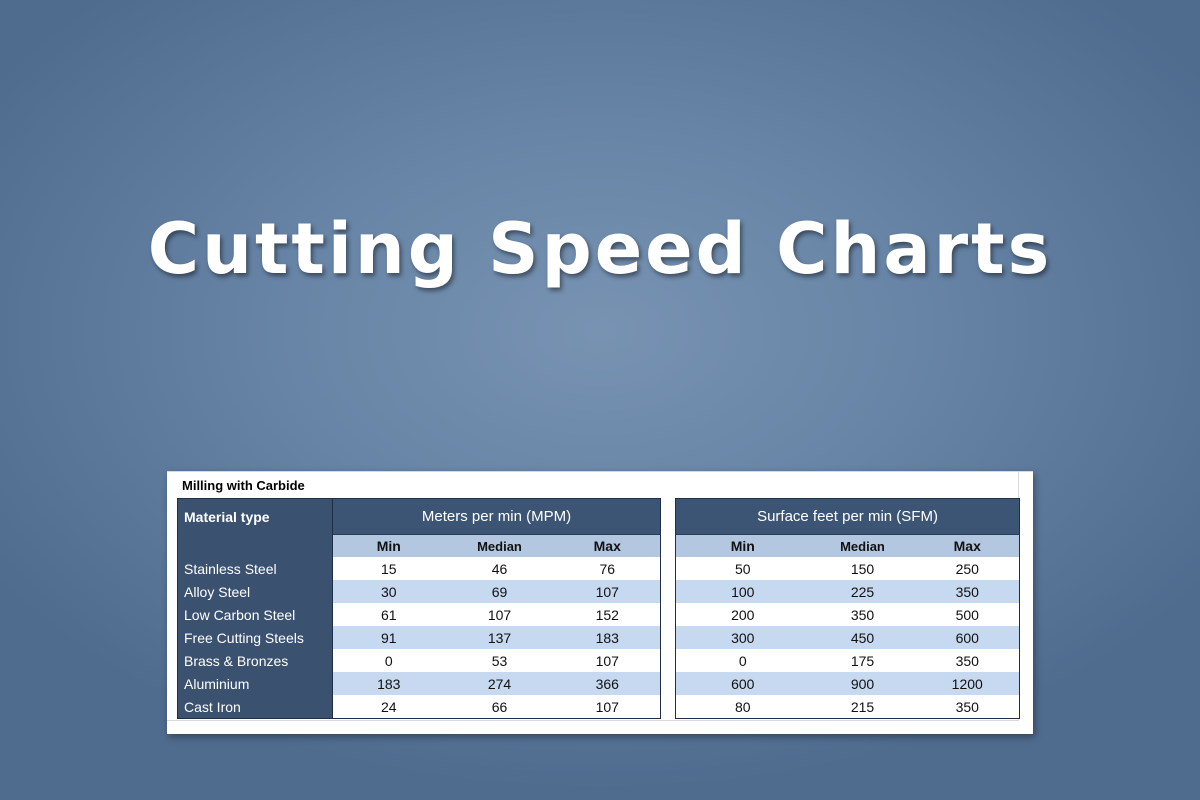 This screenshot has height=800, width=1200. I want to click on sfm-min-cell: 600, so click(742, 683).